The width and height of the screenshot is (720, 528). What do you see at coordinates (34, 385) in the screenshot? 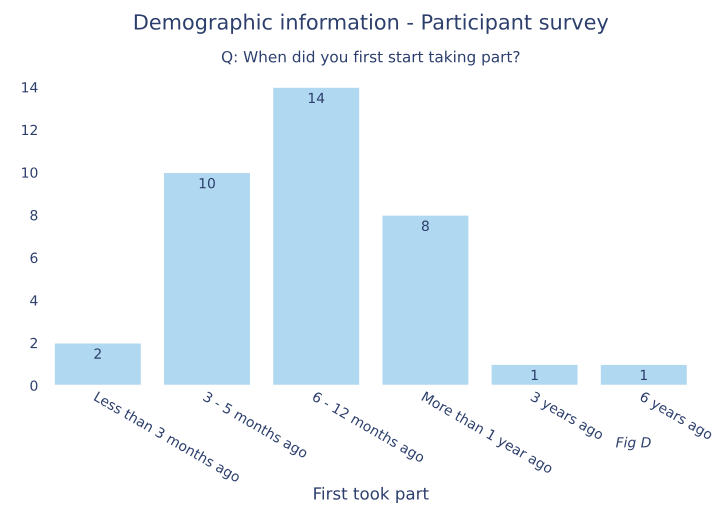
I see `y-tick-label: 0` at bounding box center [34, 385].